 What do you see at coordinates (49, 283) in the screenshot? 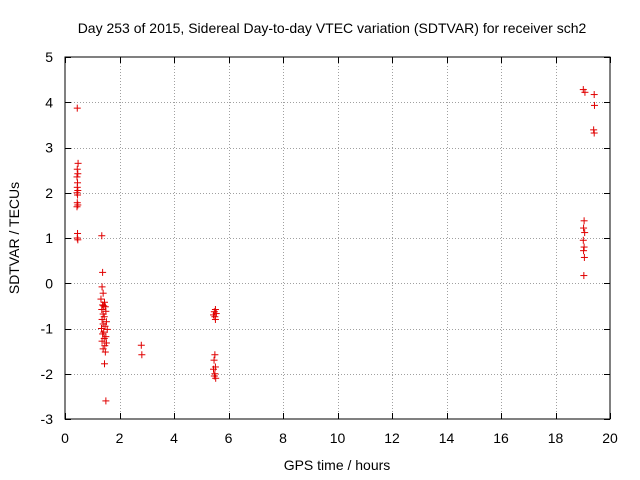
I see `y-tick-label: 0` at bounding box center [49, 283].